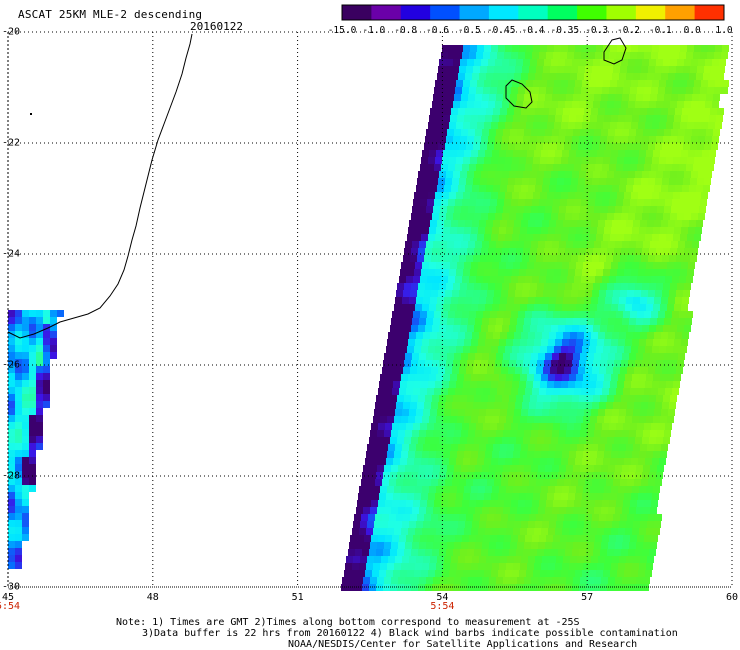 The height and width of the screenshot is (650, 740). Describe the element at coordinates (110, 14) in the screenshot. I see `chart-title: ASCAT 25KM MLE-2 descending` at that location.